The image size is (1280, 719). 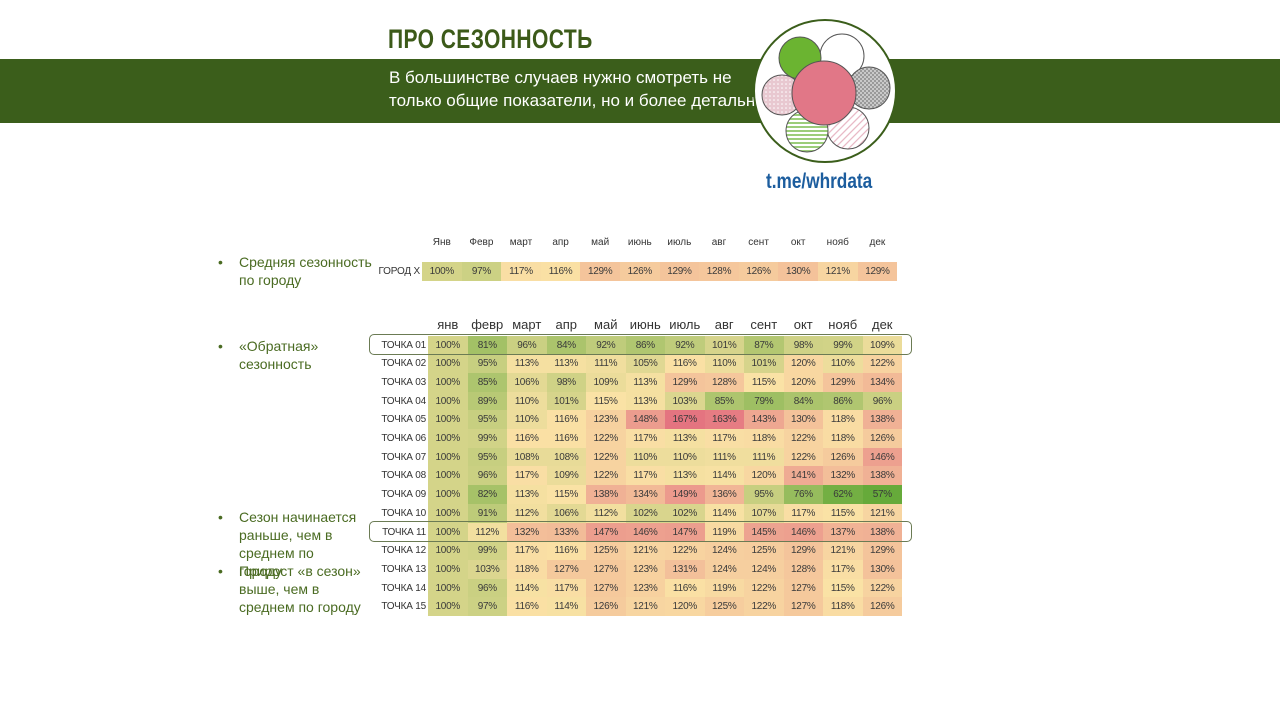 What do you see at coordinates (403, 364) in the screenshot?
I see `row-label: ТОЧКА 02` at bounding box center [403, 364].